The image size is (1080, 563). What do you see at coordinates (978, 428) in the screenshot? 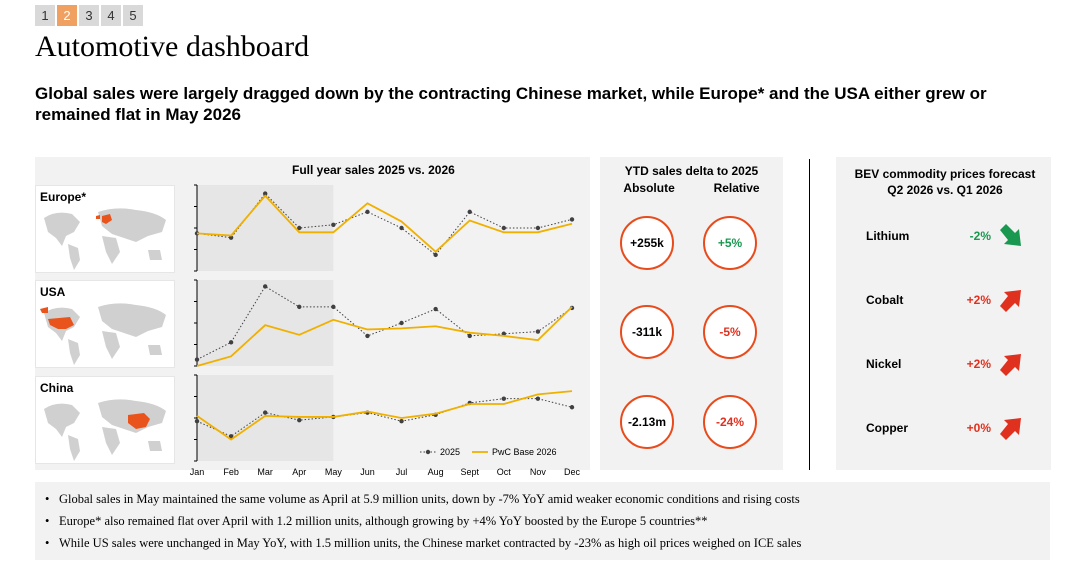
I see `bev-item-value: +0%` at bounding box center [978, 428].